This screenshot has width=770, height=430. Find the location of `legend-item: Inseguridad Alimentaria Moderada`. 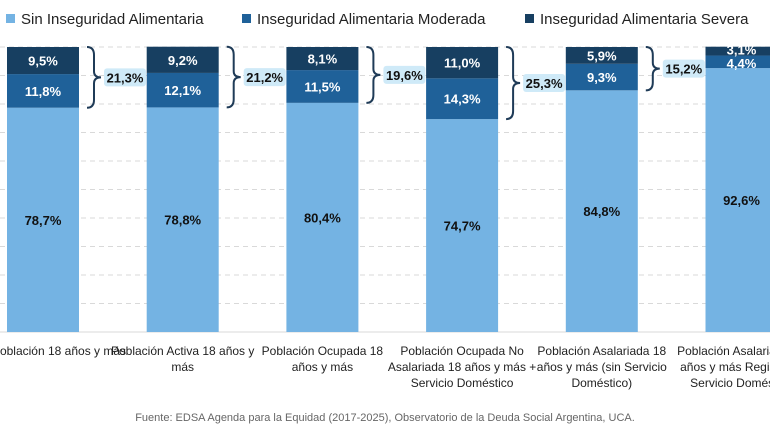

legend-item: Inseguridad Alimentaria Moderada is located at coordinates (364, 19).